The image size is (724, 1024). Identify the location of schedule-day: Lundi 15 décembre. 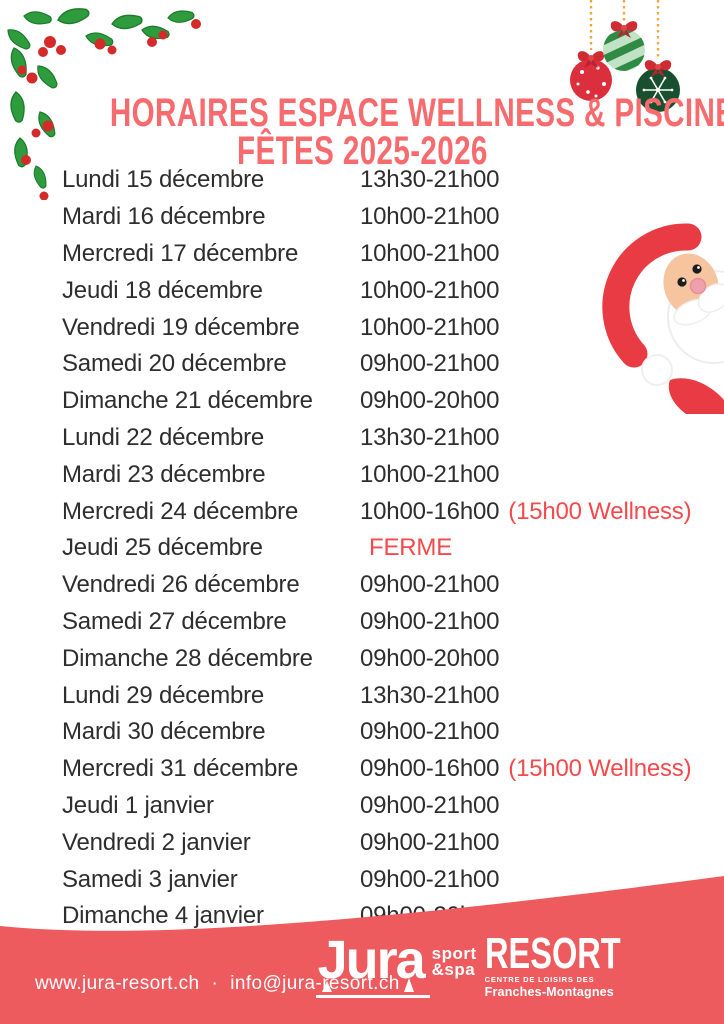
(163, 180).